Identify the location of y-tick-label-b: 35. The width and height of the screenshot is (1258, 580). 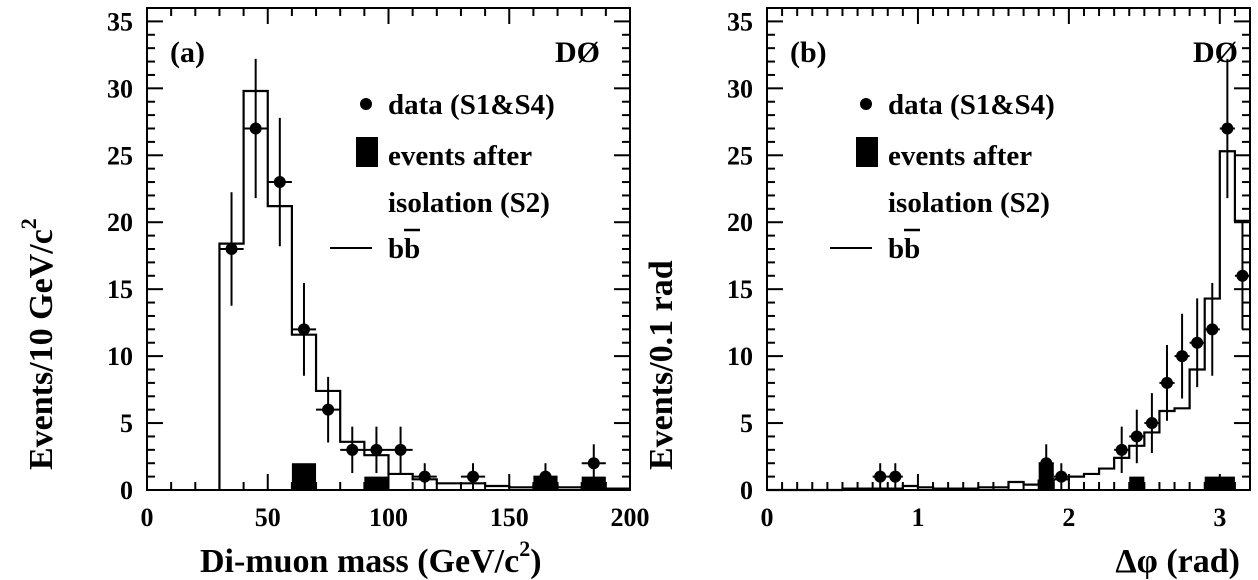
(740, 21).